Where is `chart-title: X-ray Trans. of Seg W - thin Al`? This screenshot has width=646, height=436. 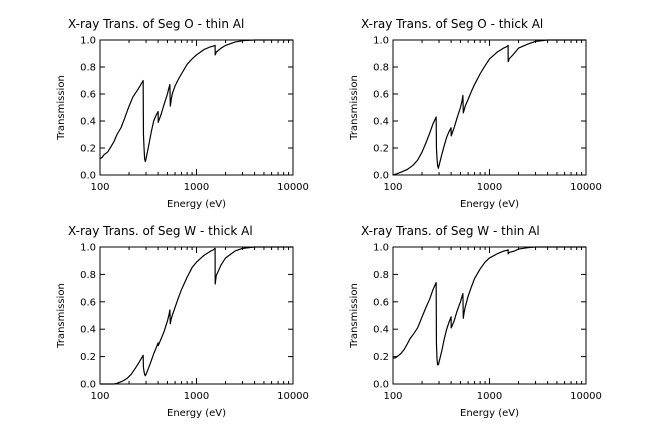
chart-title: X-ray Trans. of Seg W - thin Al is located at coordinates (450, 231).